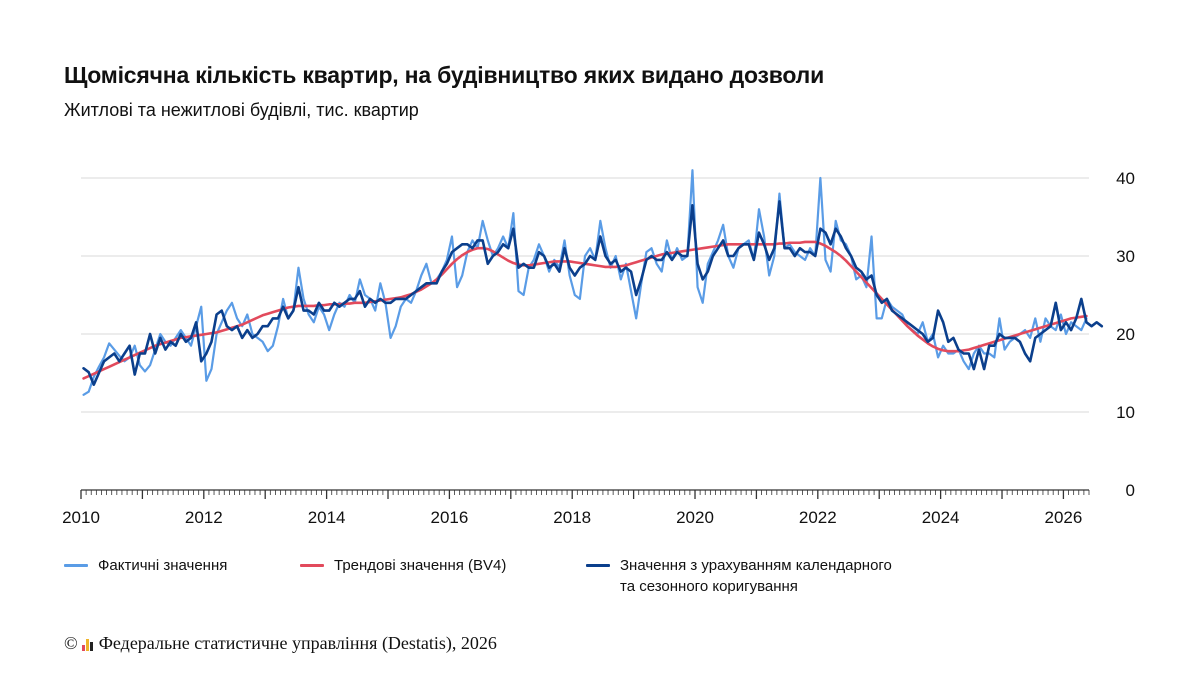 Image resolution: width=1200 pixels, height=675 pixels. Describe the element at coordinates (327, 517) in the screenshot. I see `x-tick-label: 2014` at that location.